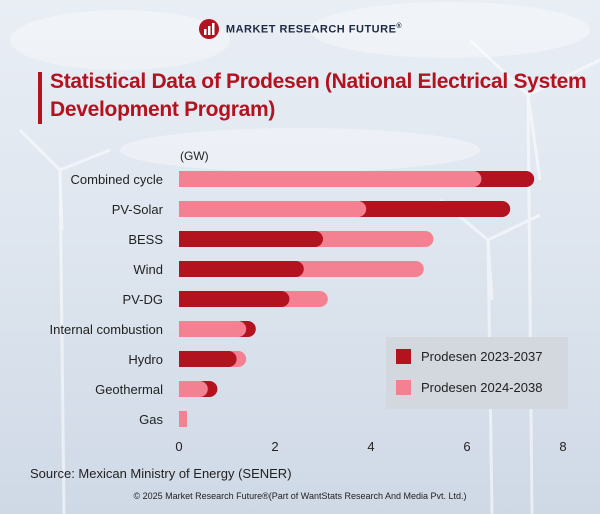 This screenshot has height=514, width=600. Describe the element at coordinates (482, 387) in the screenshot. I see `legend-label-series2: Prodesen 2024-2038` at that location.